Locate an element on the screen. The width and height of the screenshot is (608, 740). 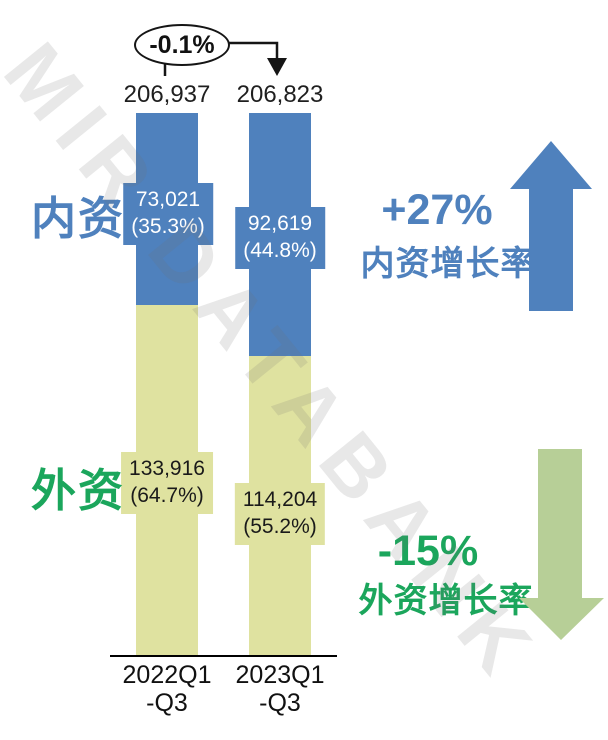
category-label-2022: 2022Q1 -Q3 is located at coordinates (167, 689).